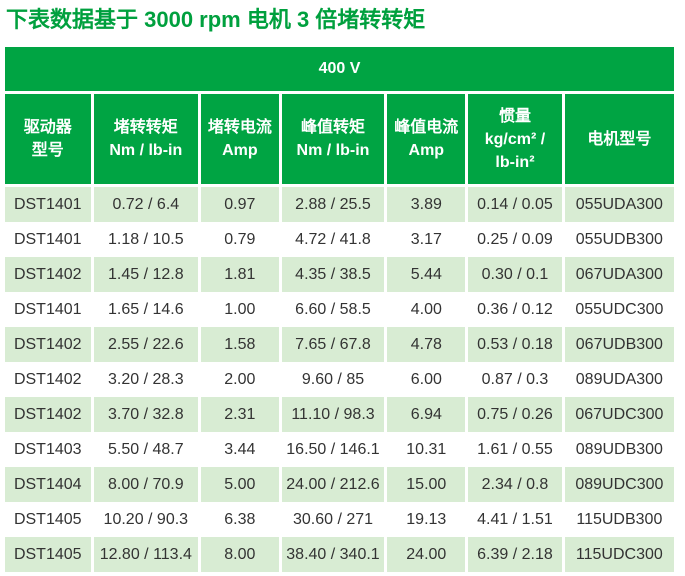 This screenshot has width=685, height=576. I want to click on table-cell: 2.88 / 25.5, so click(333, 204).